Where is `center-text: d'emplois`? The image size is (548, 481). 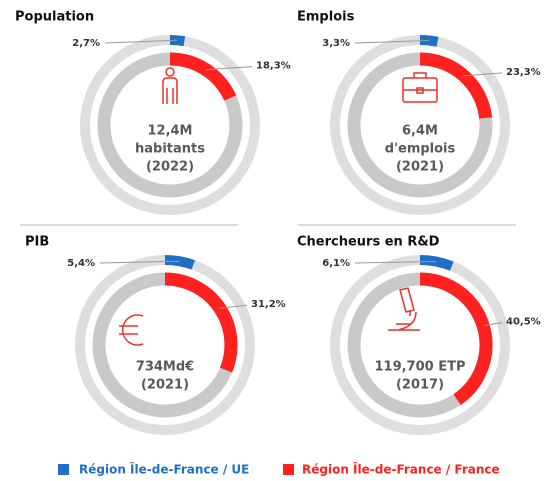
center-text: d'emplois is located at coordinates (420, 149).